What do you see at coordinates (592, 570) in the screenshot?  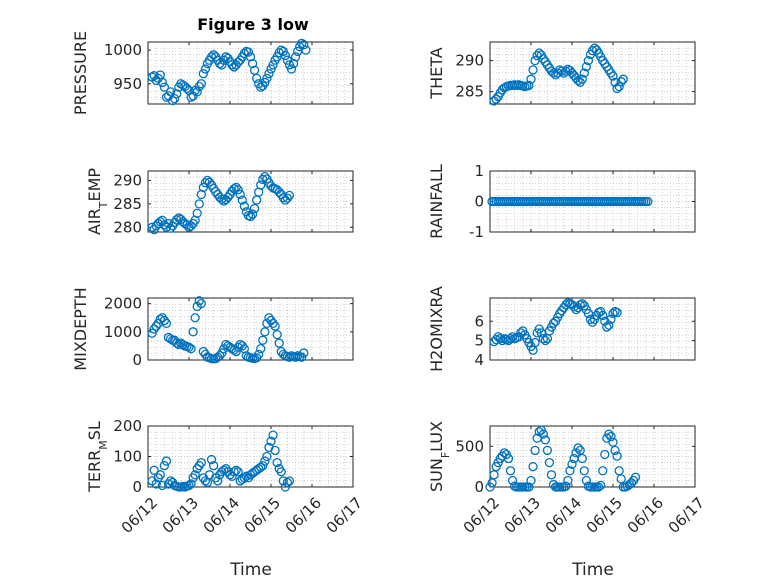 I see `x-axis-label-right: Time` at bounding box center [592, 570].